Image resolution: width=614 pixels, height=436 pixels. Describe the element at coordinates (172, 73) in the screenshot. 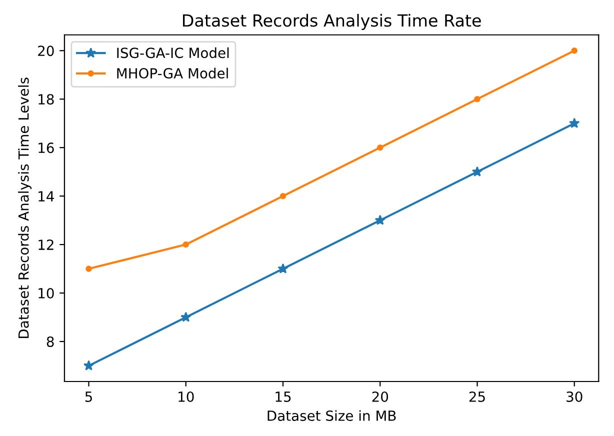

I see `legend-label: MHOP-GA Model` at that location.